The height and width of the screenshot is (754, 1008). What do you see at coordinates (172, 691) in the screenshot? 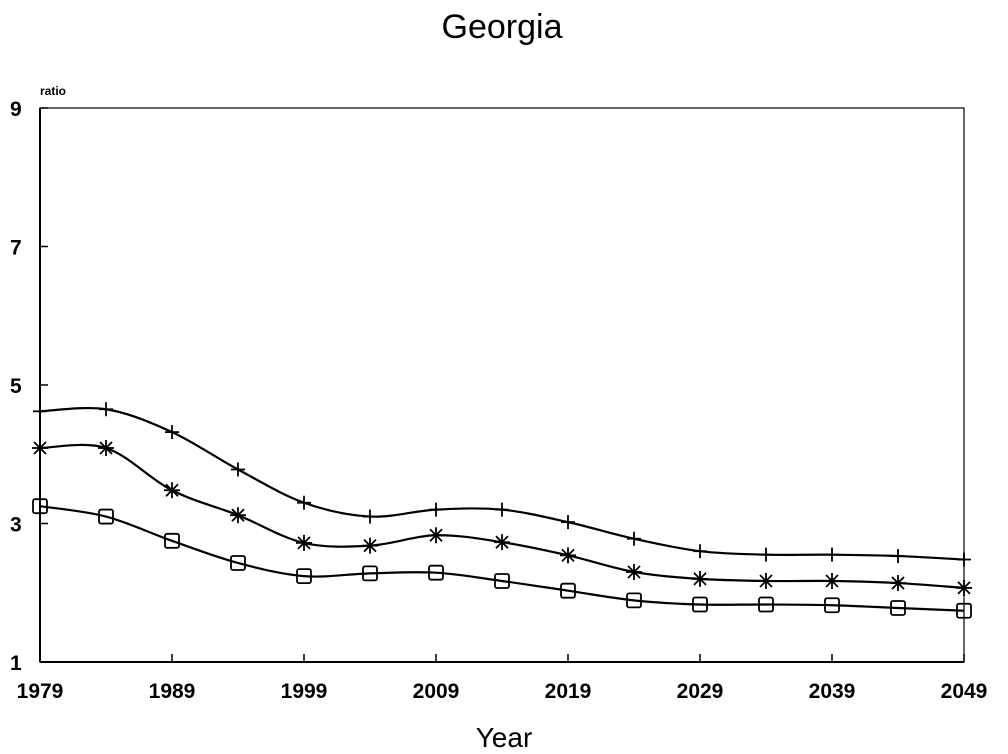
I see `x-tick-label: 1989` at bounding box center [172, 691].